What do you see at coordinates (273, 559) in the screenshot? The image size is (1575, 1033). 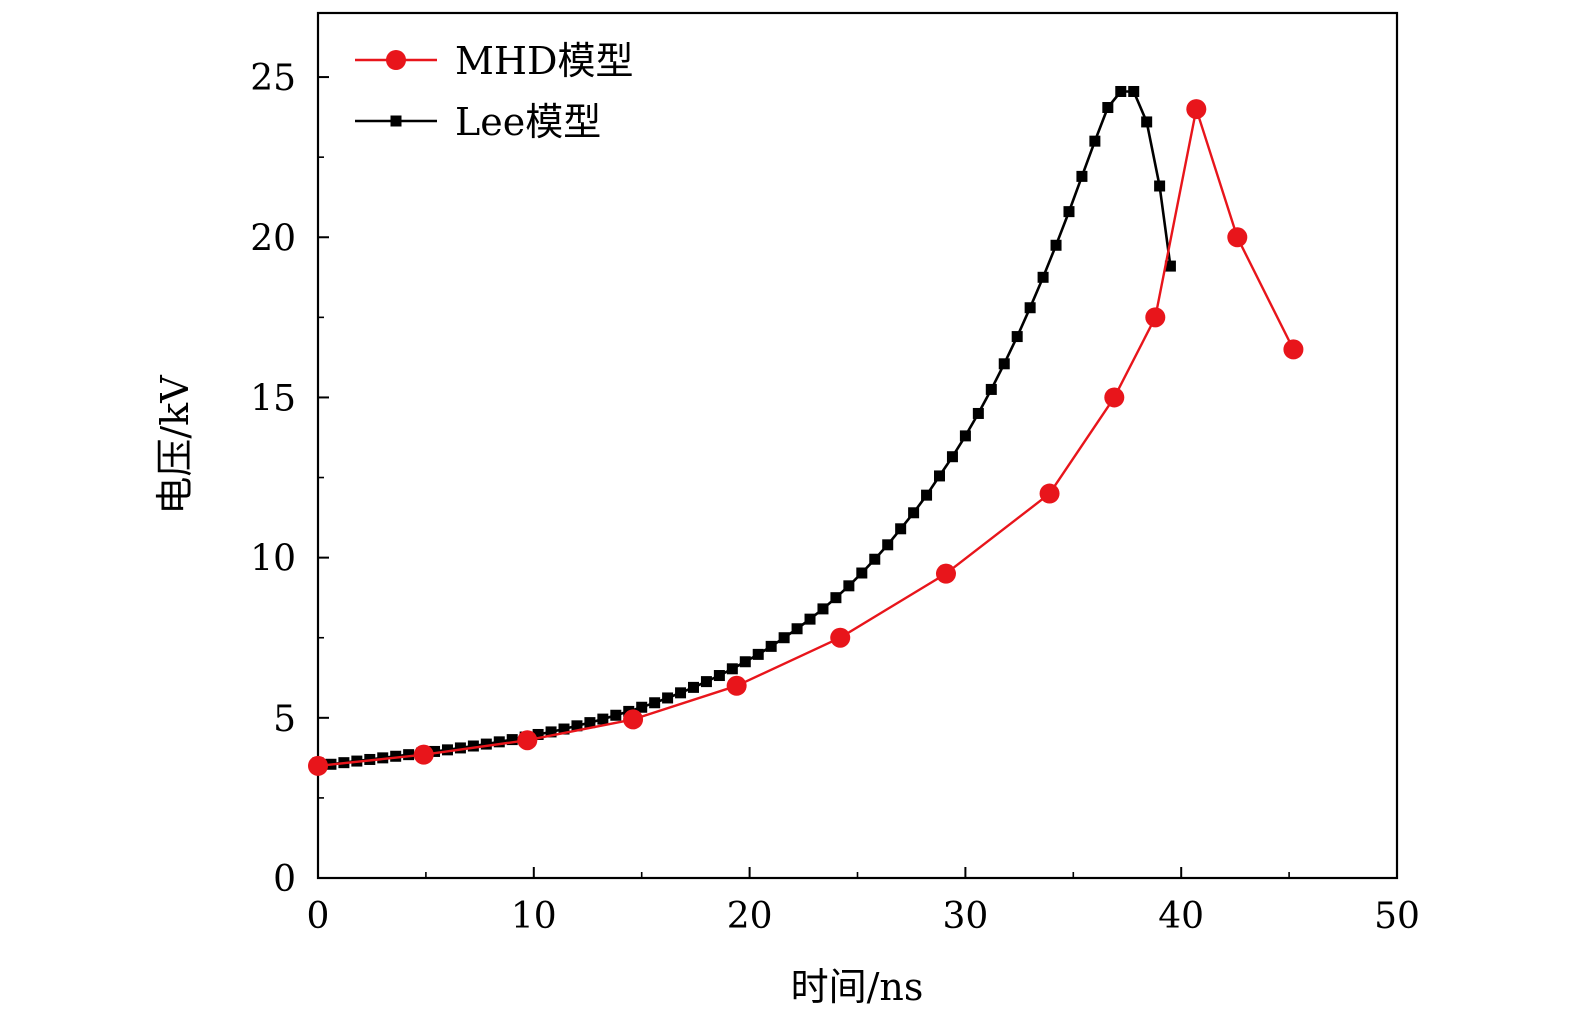 I see `y-tick-label: 10` at bounding box center [273, 559].